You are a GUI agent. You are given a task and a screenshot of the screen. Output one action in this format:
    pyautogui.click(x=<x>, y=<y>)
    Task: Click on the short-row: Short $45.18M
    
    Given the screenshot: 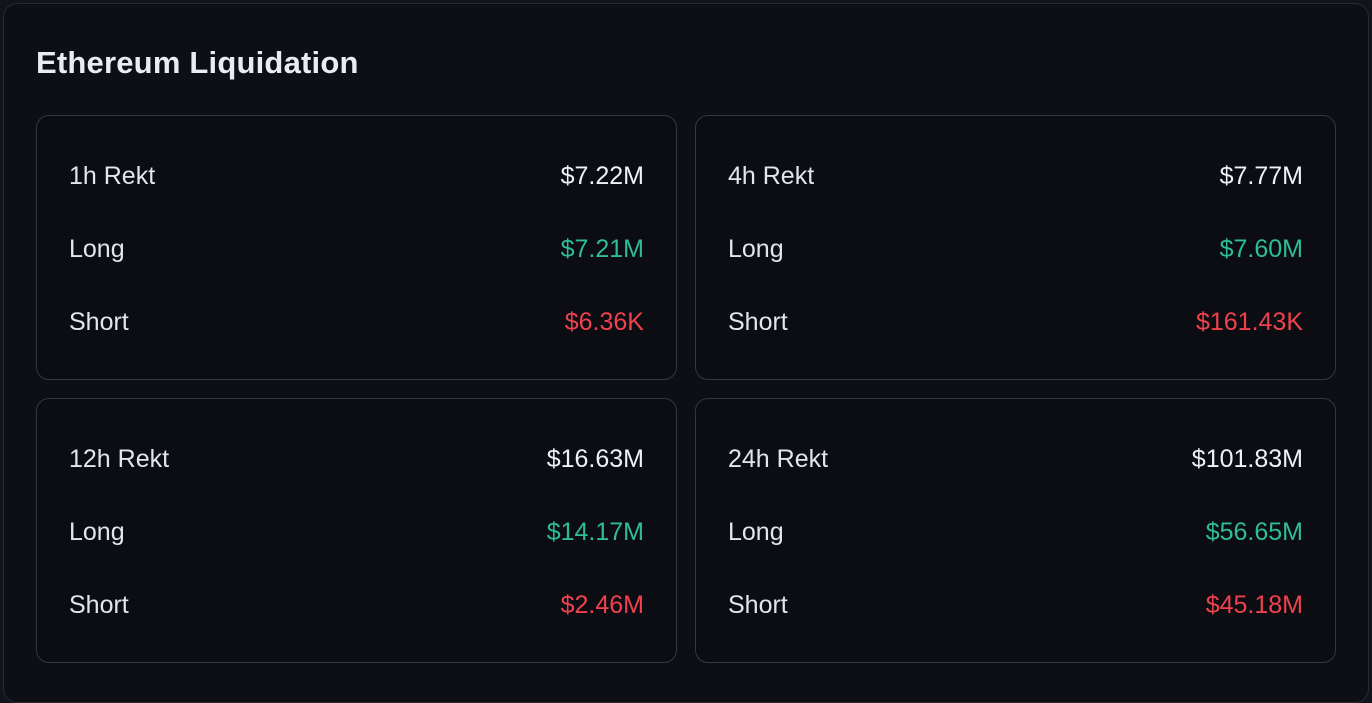 What is the action you would take?
    pyautogui.click(x=1015, y=605)
    